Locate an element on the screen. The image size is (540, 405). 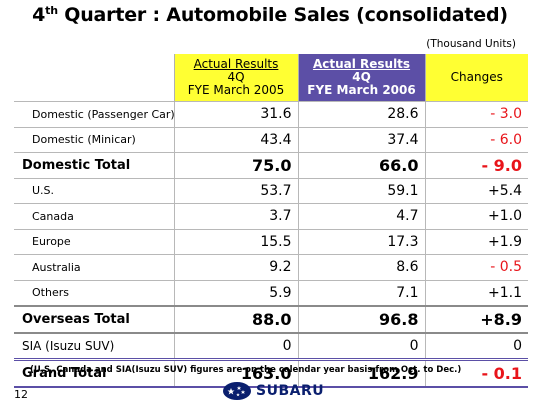
value-2005: 75.0 is located at coordinates (235, 165).